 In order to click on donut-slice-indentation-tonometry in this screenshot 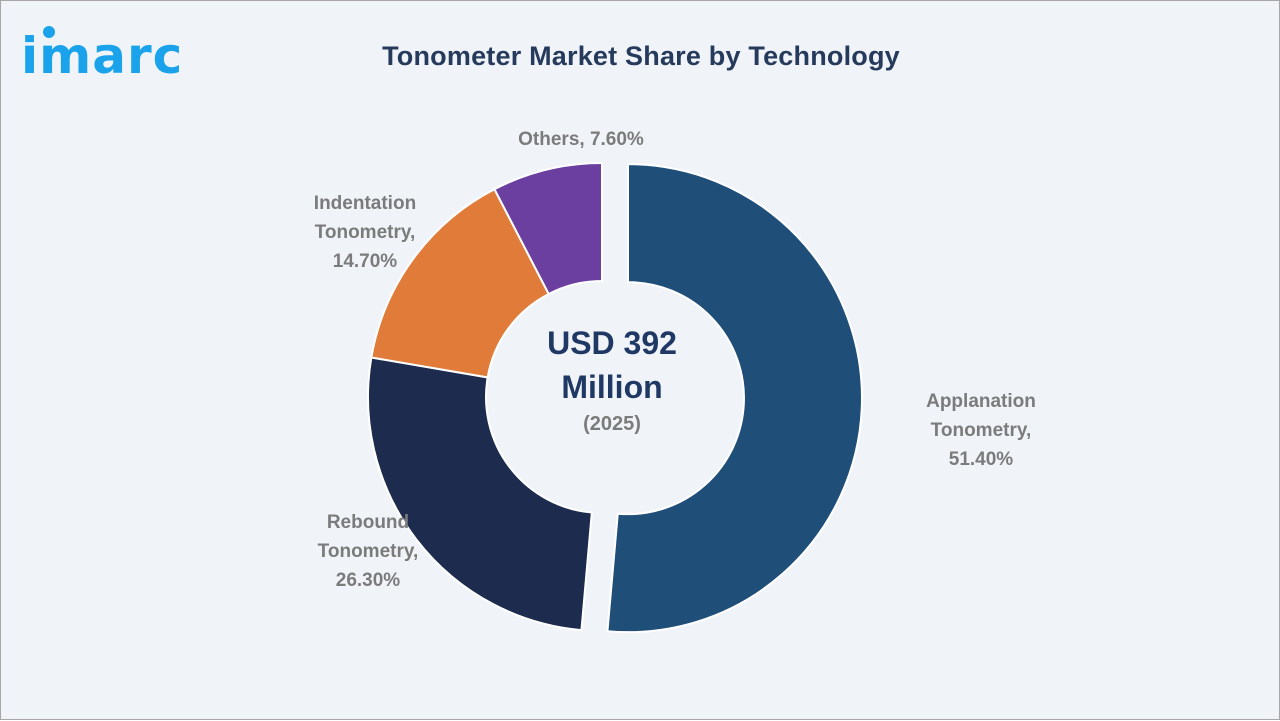, I will do `click(460, 283)`.